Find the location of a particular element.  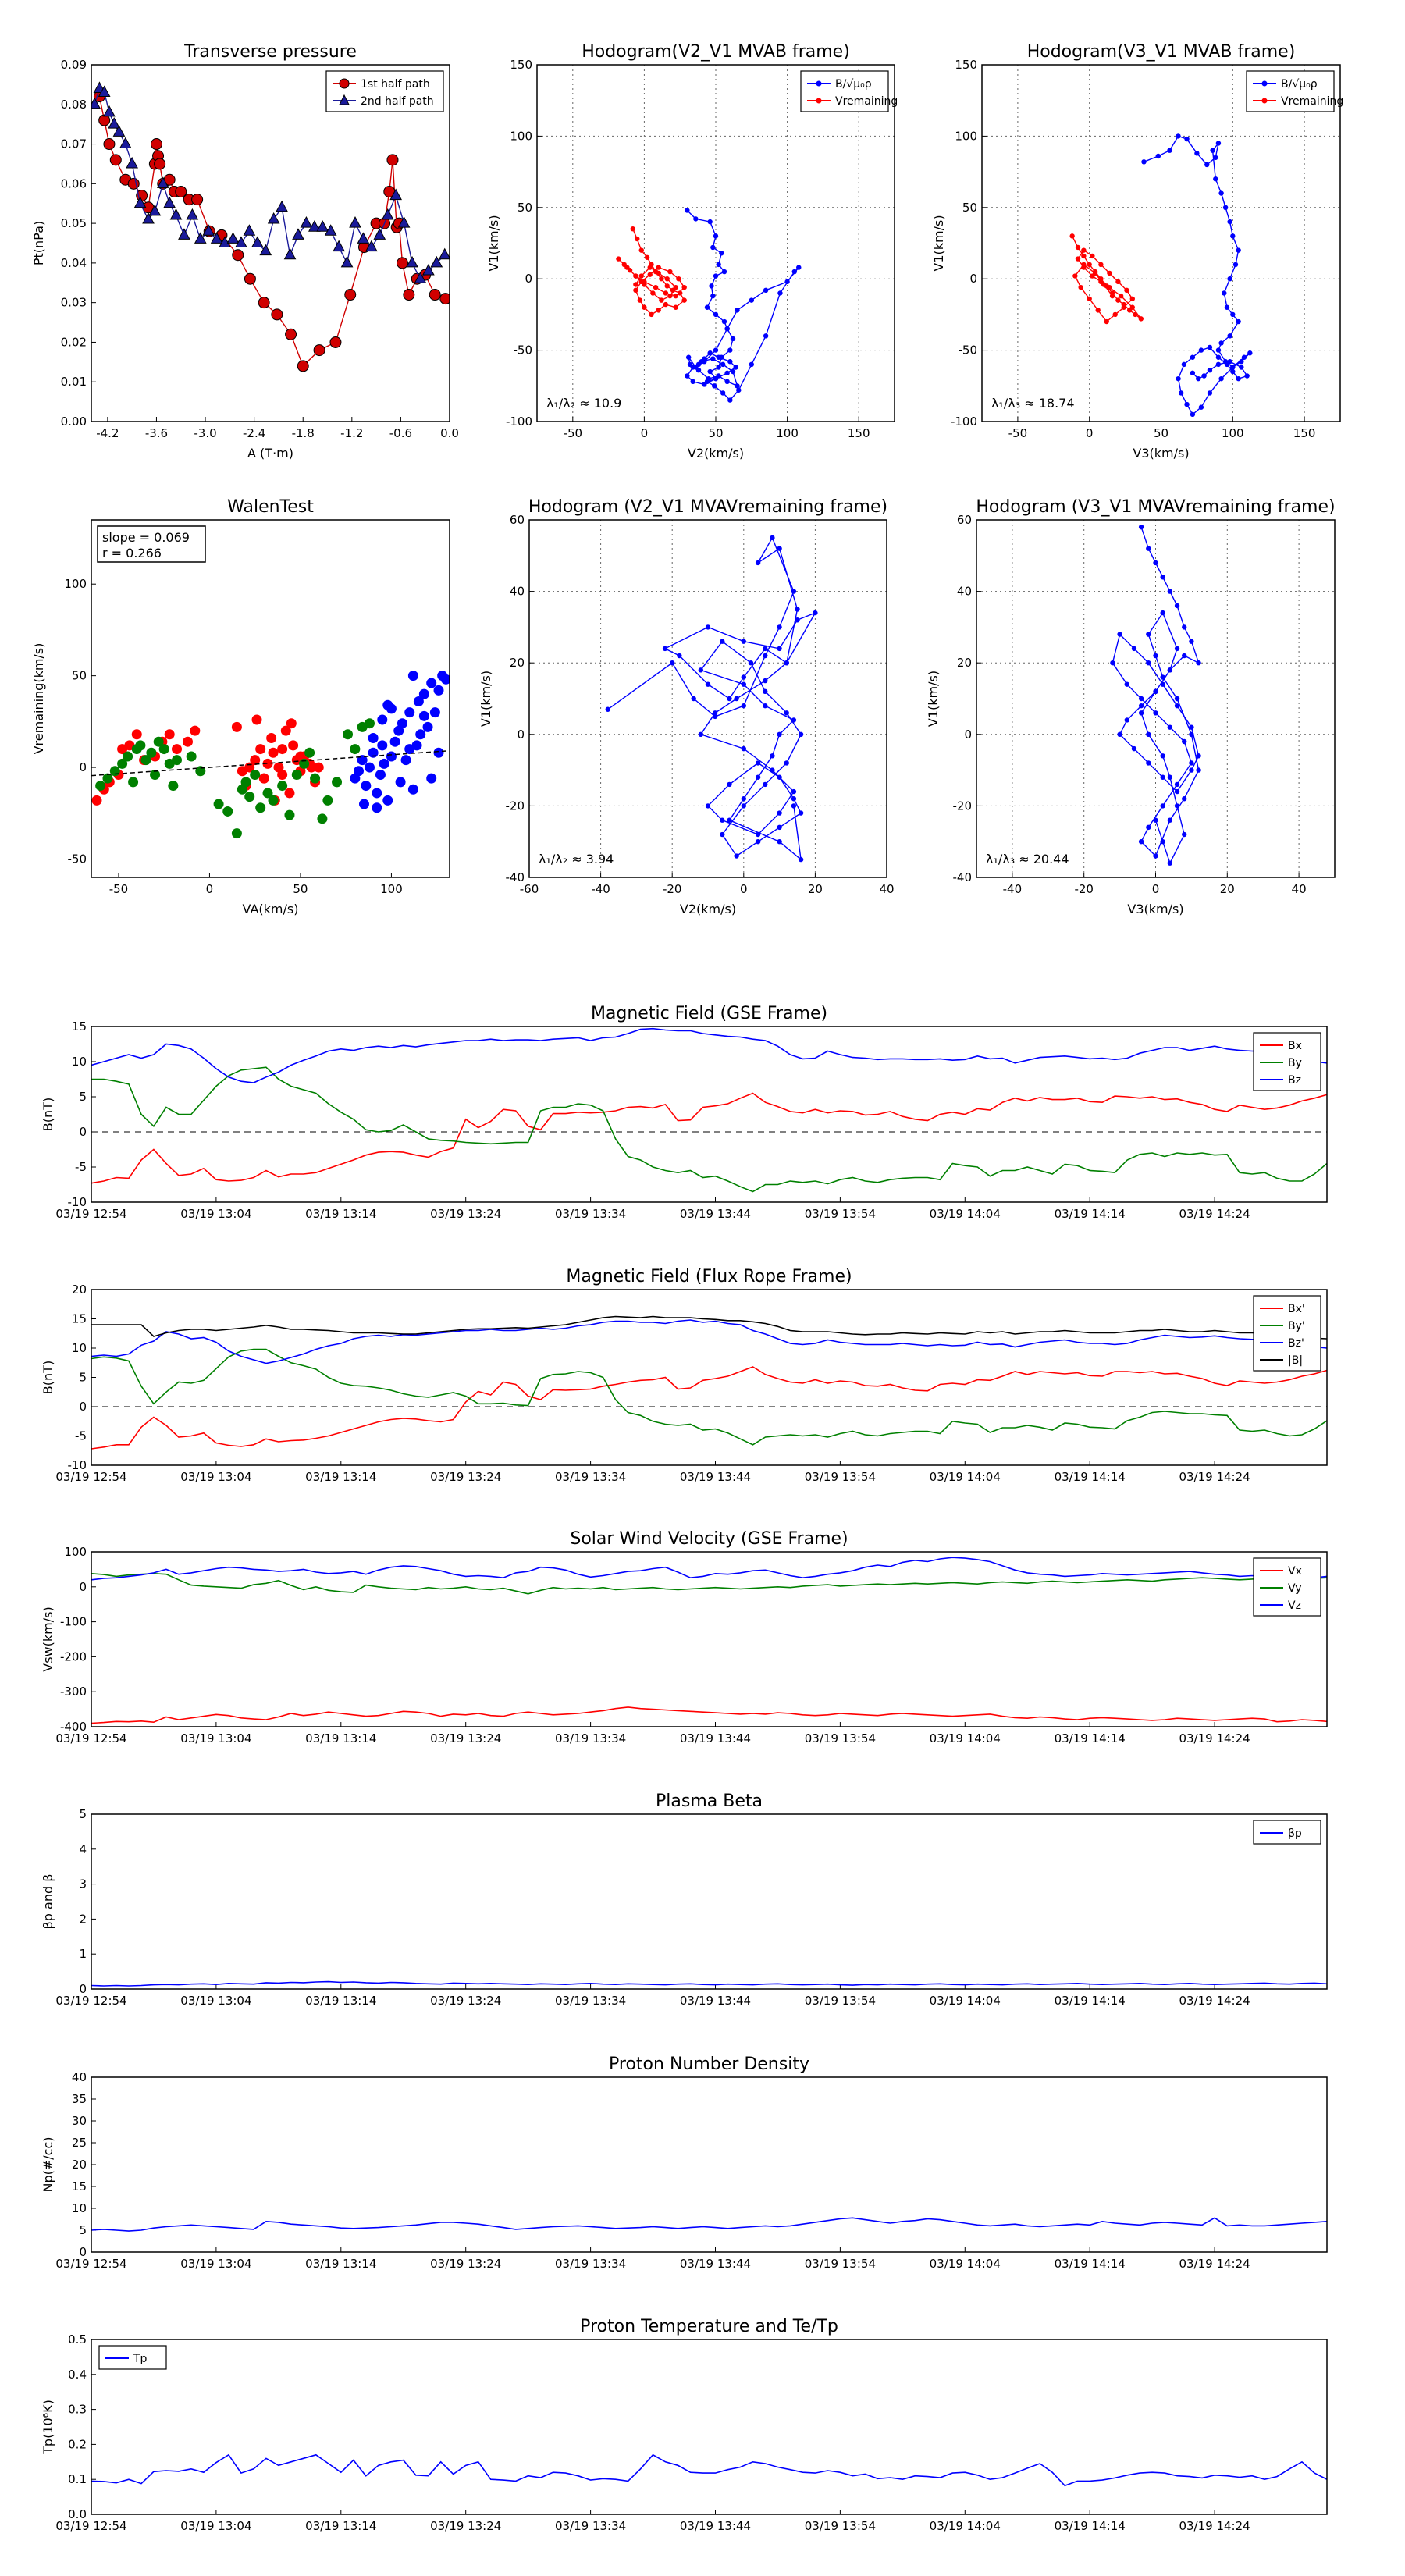

x-tick-label: 03/19 12:54 is located at coordinates (90, 2264).